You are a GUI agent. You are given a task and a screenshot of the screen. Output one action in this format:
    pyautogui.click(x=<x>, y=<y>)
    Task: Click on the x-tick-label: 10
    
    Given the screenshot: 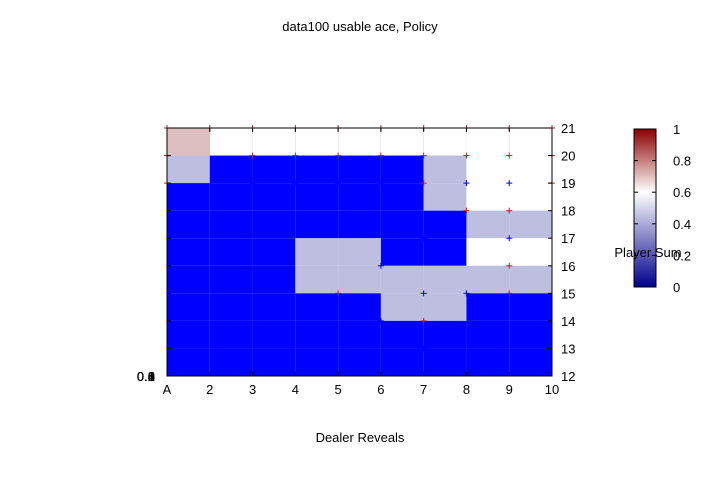 What is the action you would take?
    pyautogui.click(x=552, y=389)
    